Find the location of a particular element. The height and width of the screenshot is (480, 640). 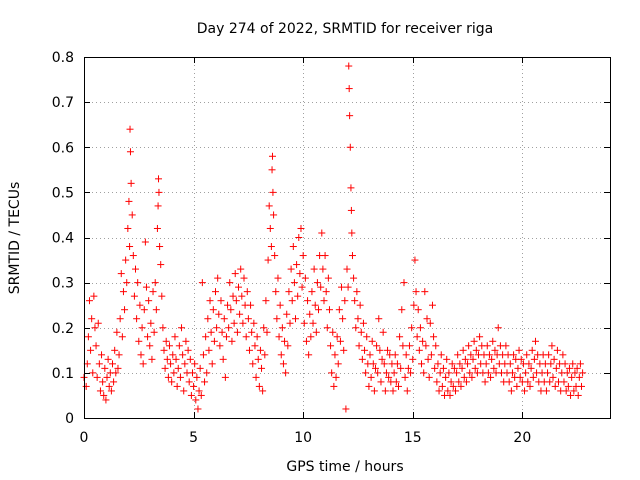

y-axis-label: SRMTID / TECUs is located at coordinates (15, 238).